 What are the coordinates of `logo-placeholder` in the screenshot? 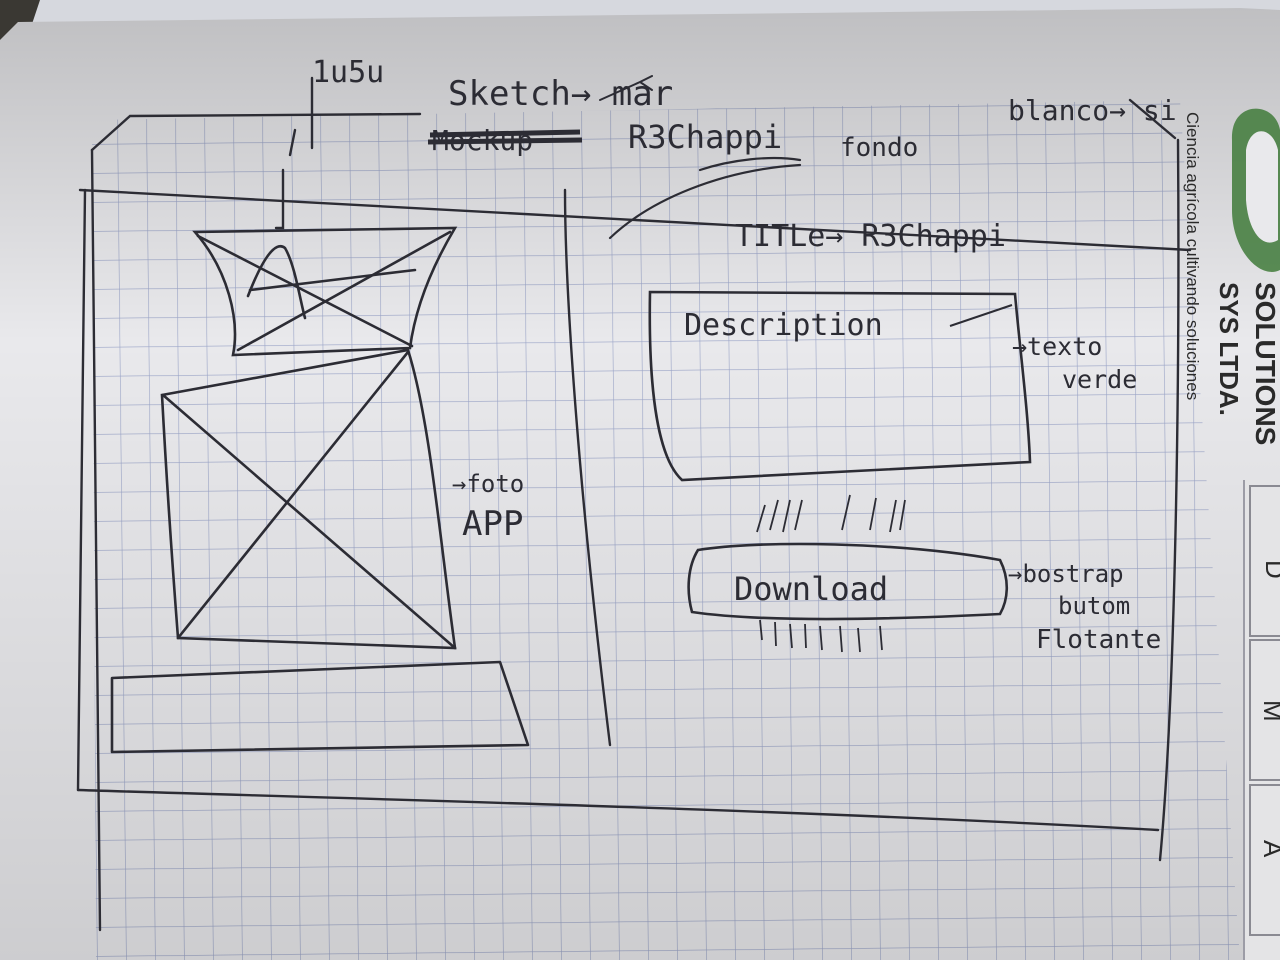 It's located at (325, 291).